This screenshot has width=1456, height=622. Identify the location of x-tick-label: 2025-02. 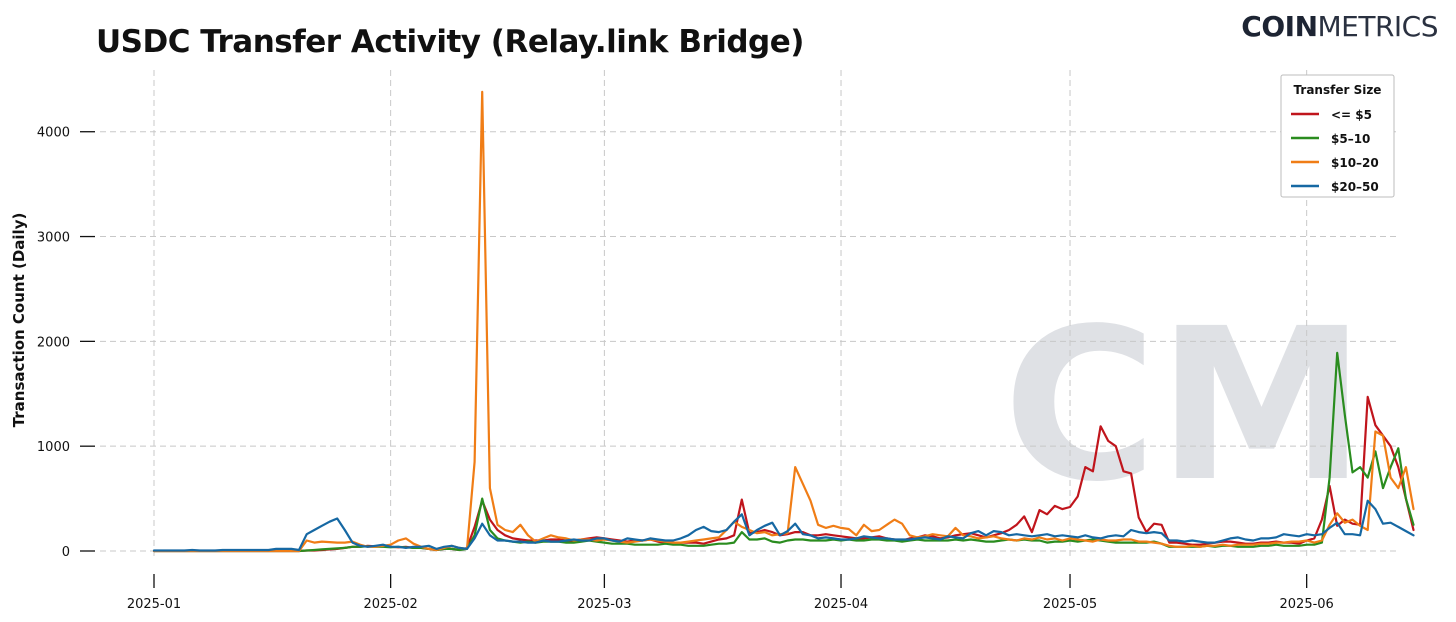
(390, 604).